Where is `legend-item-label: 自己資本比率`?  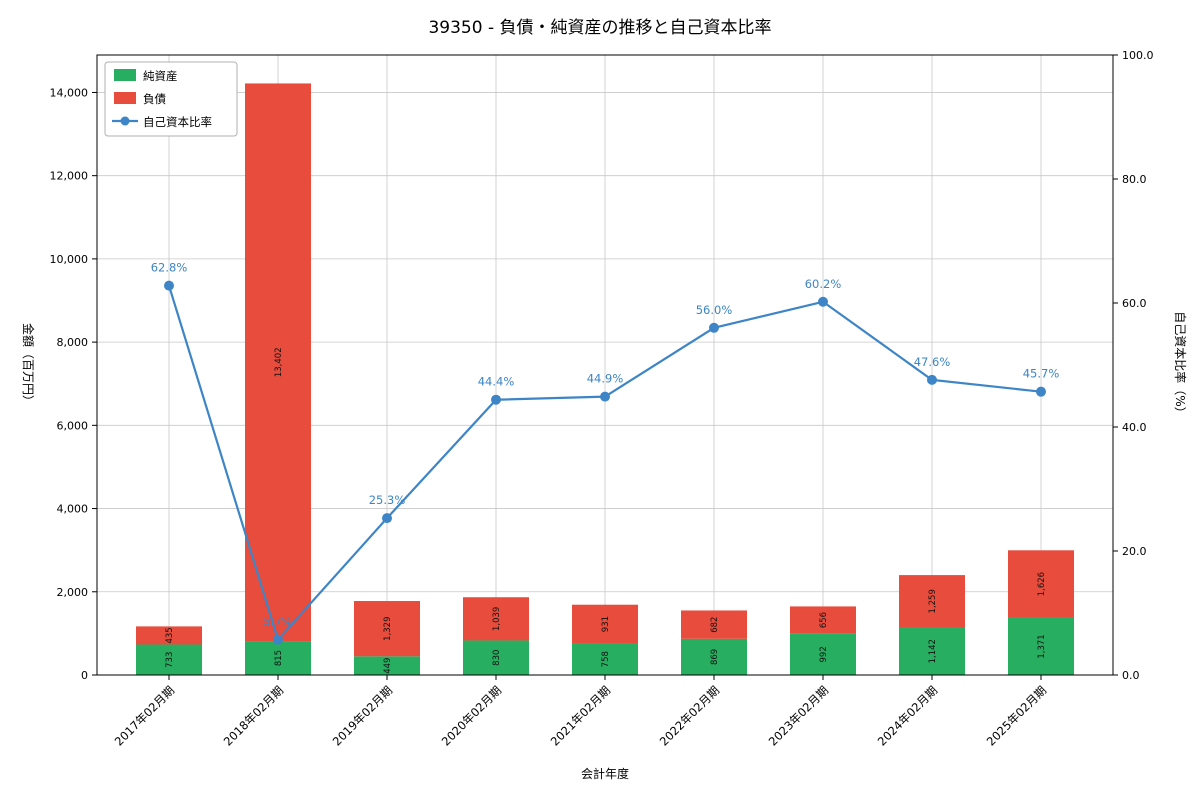
legend-item-label: 自己資本比率 is located at coordinates (177, 122).